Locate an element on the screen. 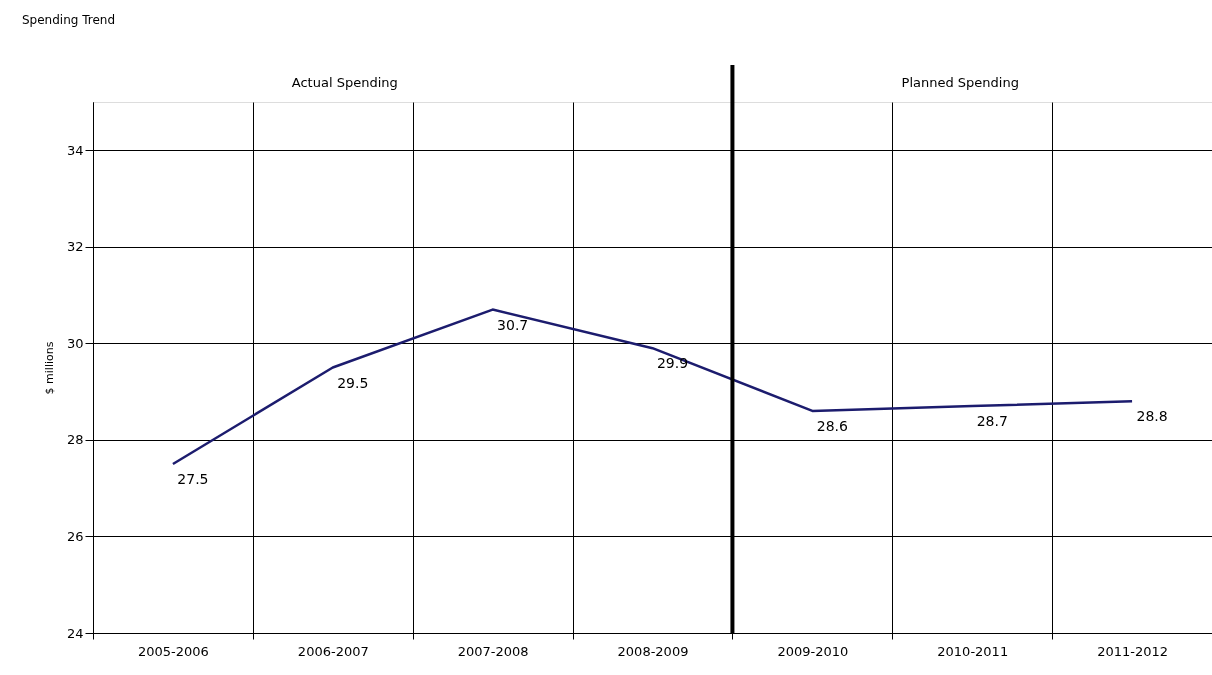  y-tick-label: 28 is located at coordinates (75, 440).